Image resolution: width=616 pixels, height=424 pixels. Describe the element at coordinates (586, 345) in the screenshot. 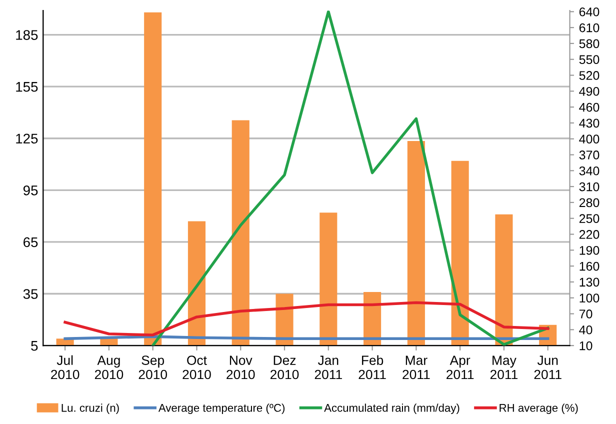

I see `y2-tick-label: 10` at that location.